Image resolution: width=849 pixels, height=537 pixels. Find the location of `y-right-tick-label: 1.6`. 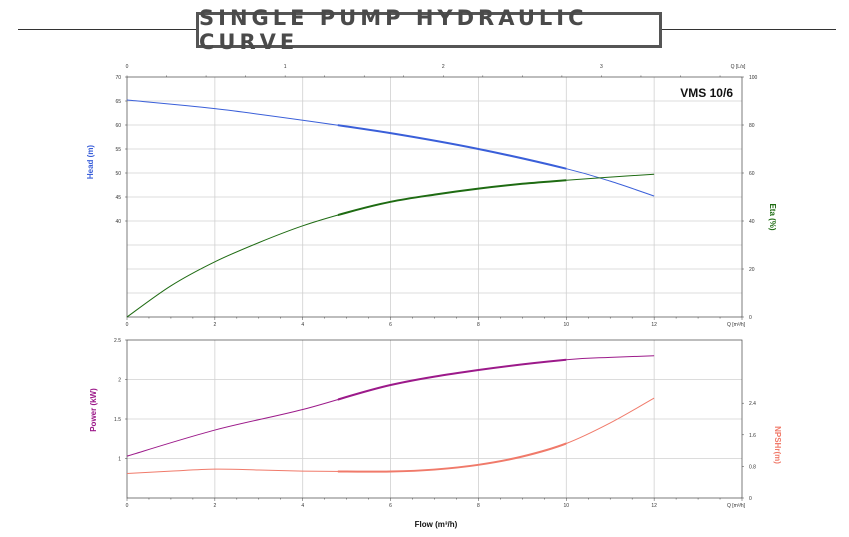

y-right-tick-label: 1.6 is located at coordinates (752, 436).